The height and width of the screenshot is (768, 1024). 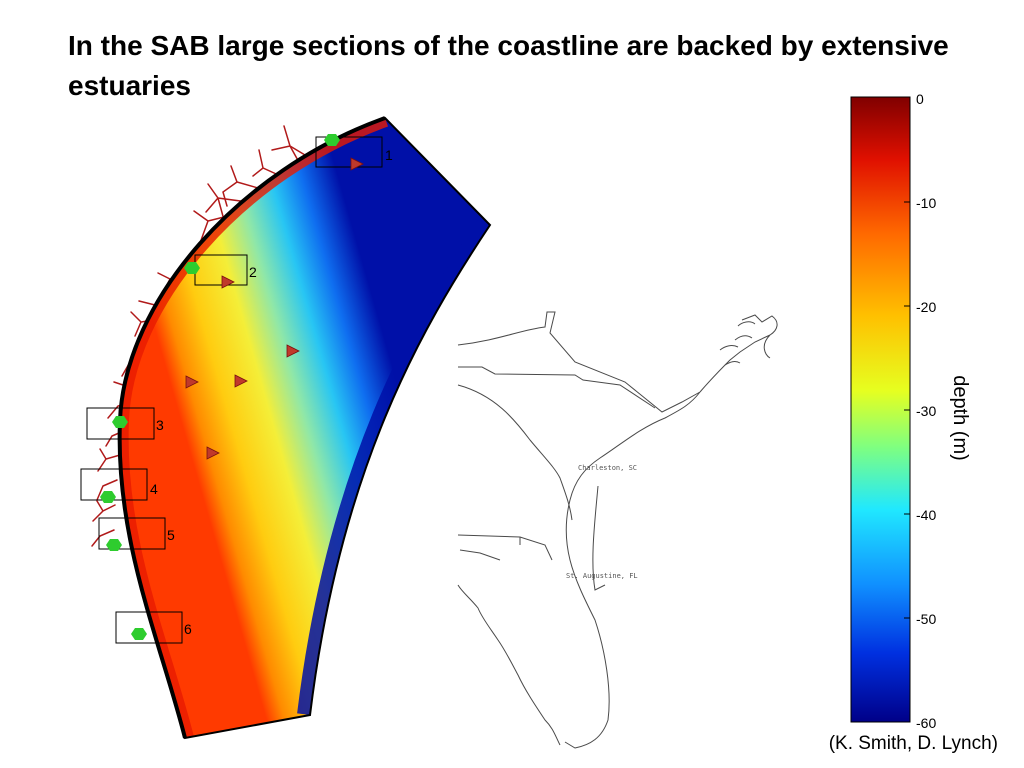 What do you see at coordinates (354, 151) in the screenshot?
I see `station-1: 1` at bounding box center [354, 151].